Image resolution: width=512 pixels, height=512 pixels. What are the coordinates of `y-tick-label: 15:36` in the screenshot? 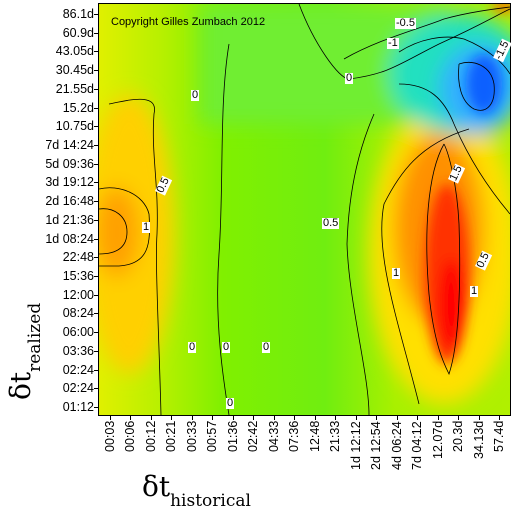 It's located at (78, 276).